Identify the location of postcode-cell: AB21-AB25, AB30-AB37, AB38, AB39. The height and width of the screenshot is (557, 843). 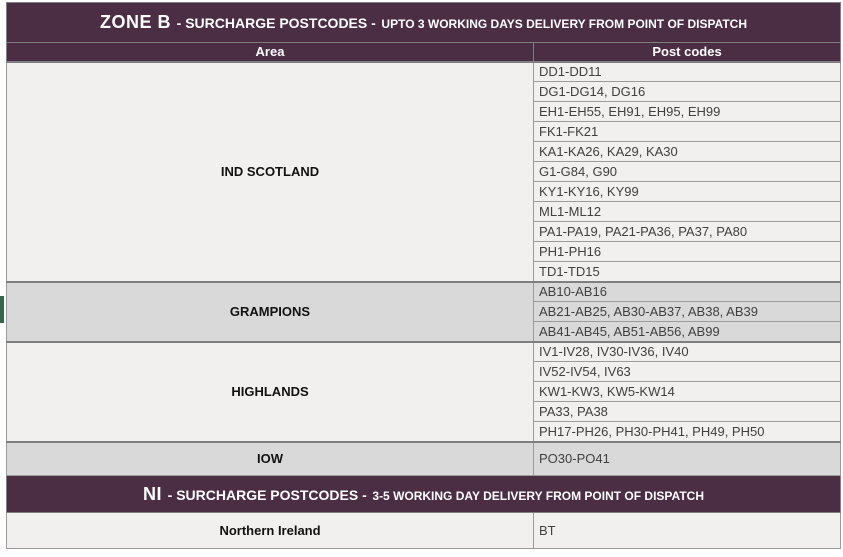
(687, 311).